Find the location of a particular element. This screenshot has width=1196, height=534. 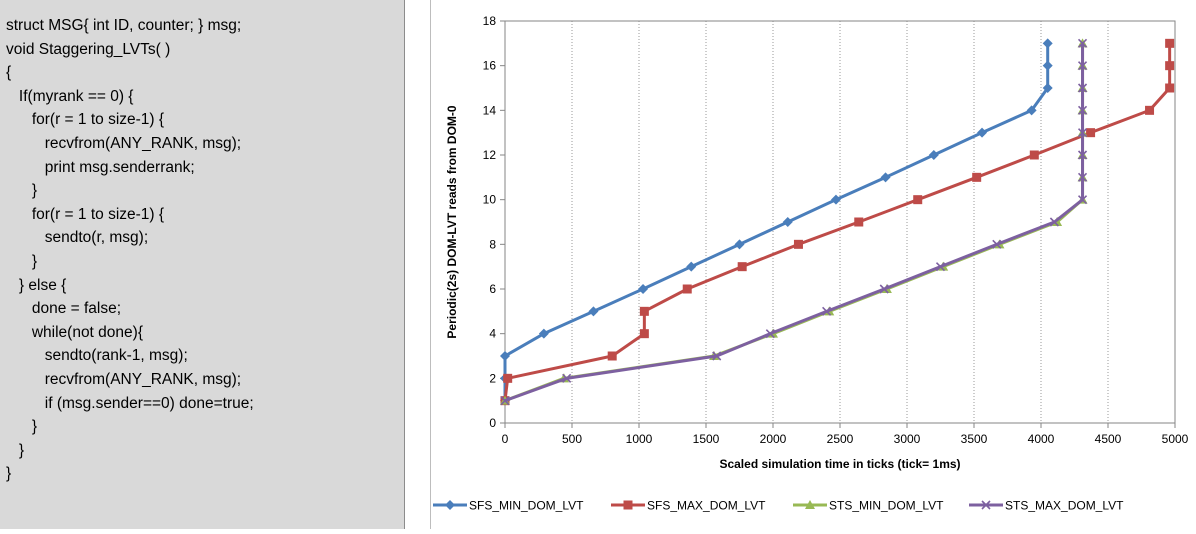

x-tick-label: 1000 is located at coordinates (639, 439).